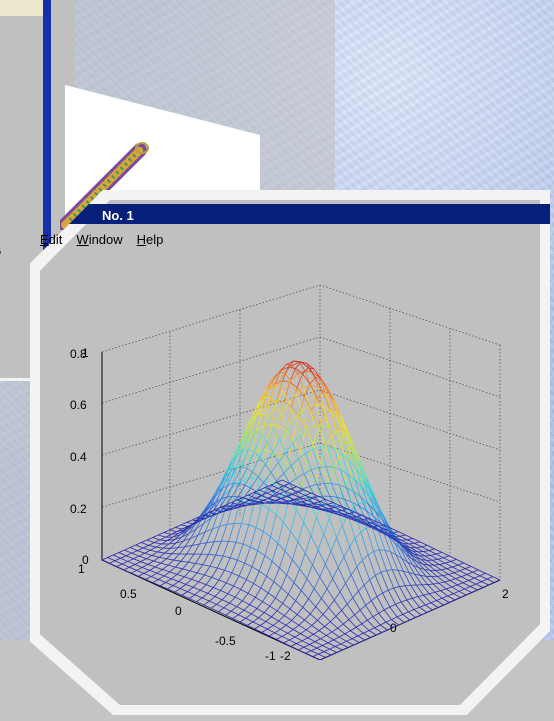 The height and width of the screenshot is (721, 554). Describe the element at coordinates (99, 239) in the screenshot. I see `menu-window: Window` at that location.